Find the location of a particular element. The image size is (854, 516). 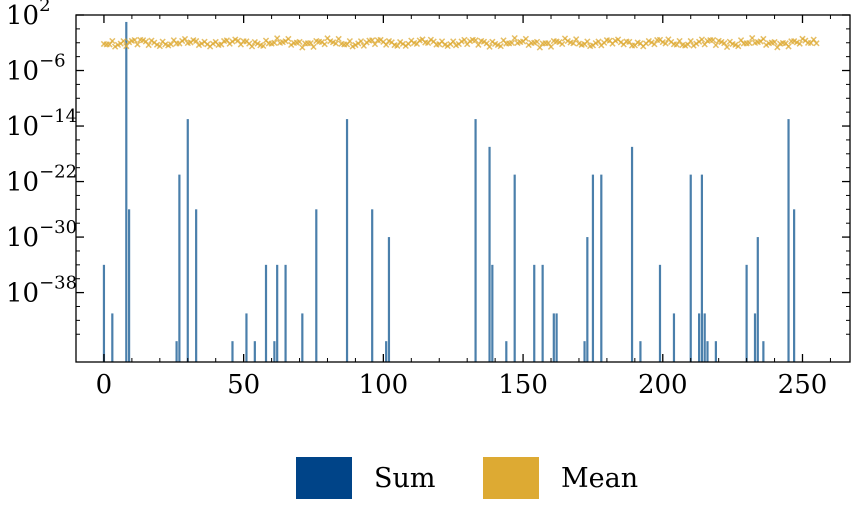

legend-swatch-mean is located at coordinates (511, 478).